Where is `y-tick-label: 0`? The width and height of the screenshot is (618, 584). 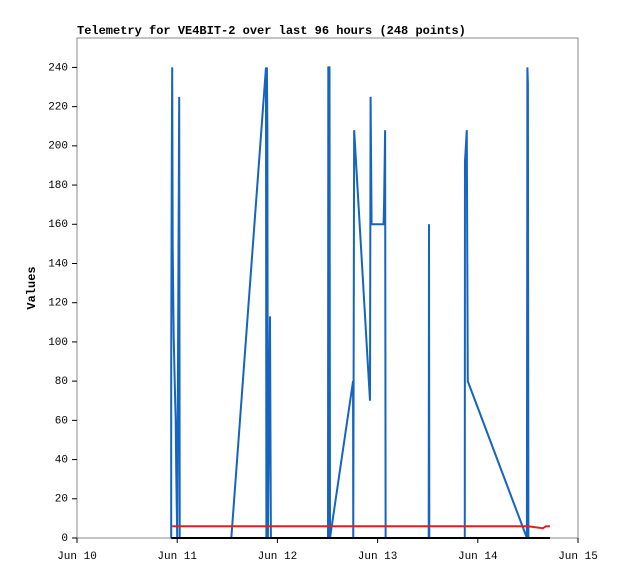 y-tick-label: 0 is located at coordinates (64, 539).